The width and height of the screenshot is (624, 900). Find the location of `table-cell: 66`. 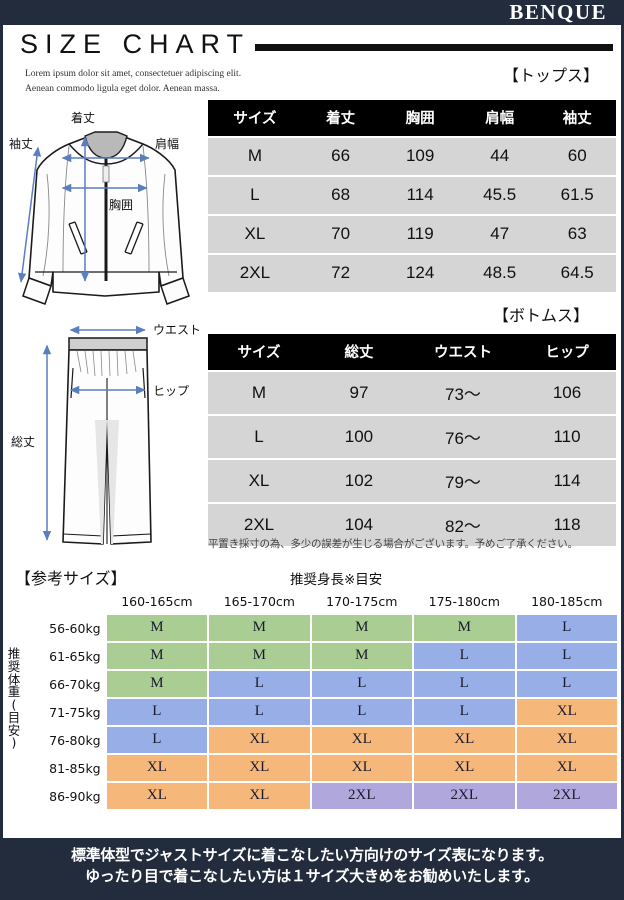

table-cell: 66 is located at coordinates (340, 156).